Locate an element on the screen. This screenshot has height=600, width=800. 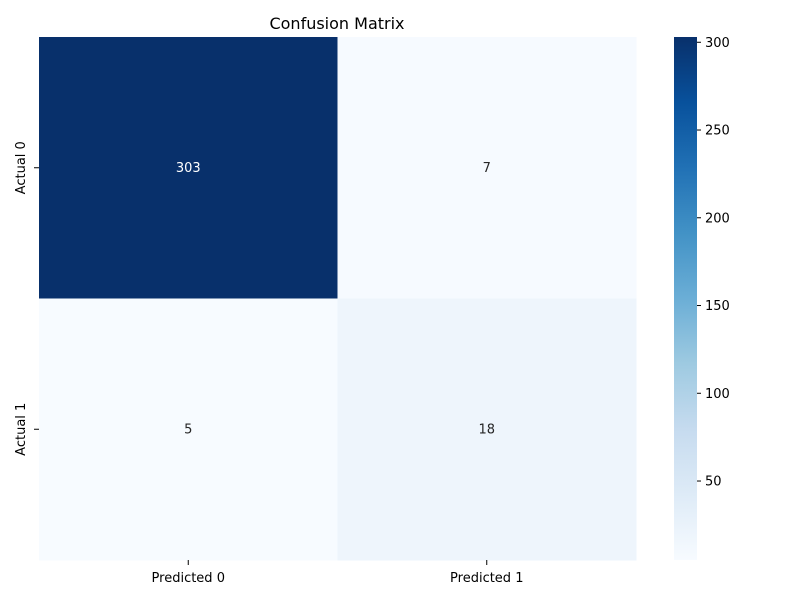
colorbar-tick-label: 250 is located at coordinates (717, 131).